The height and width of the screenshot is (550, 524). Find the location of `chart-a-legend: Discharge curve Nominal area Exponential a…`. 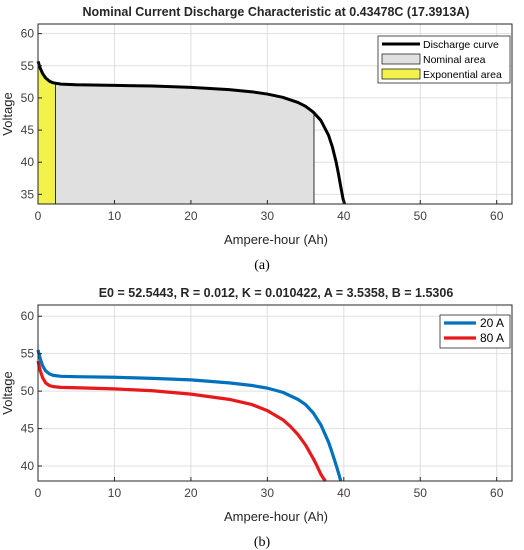

chart-a-legend: Discharge curve Nominal area Exponential a… is located at coordinates (444, 59).